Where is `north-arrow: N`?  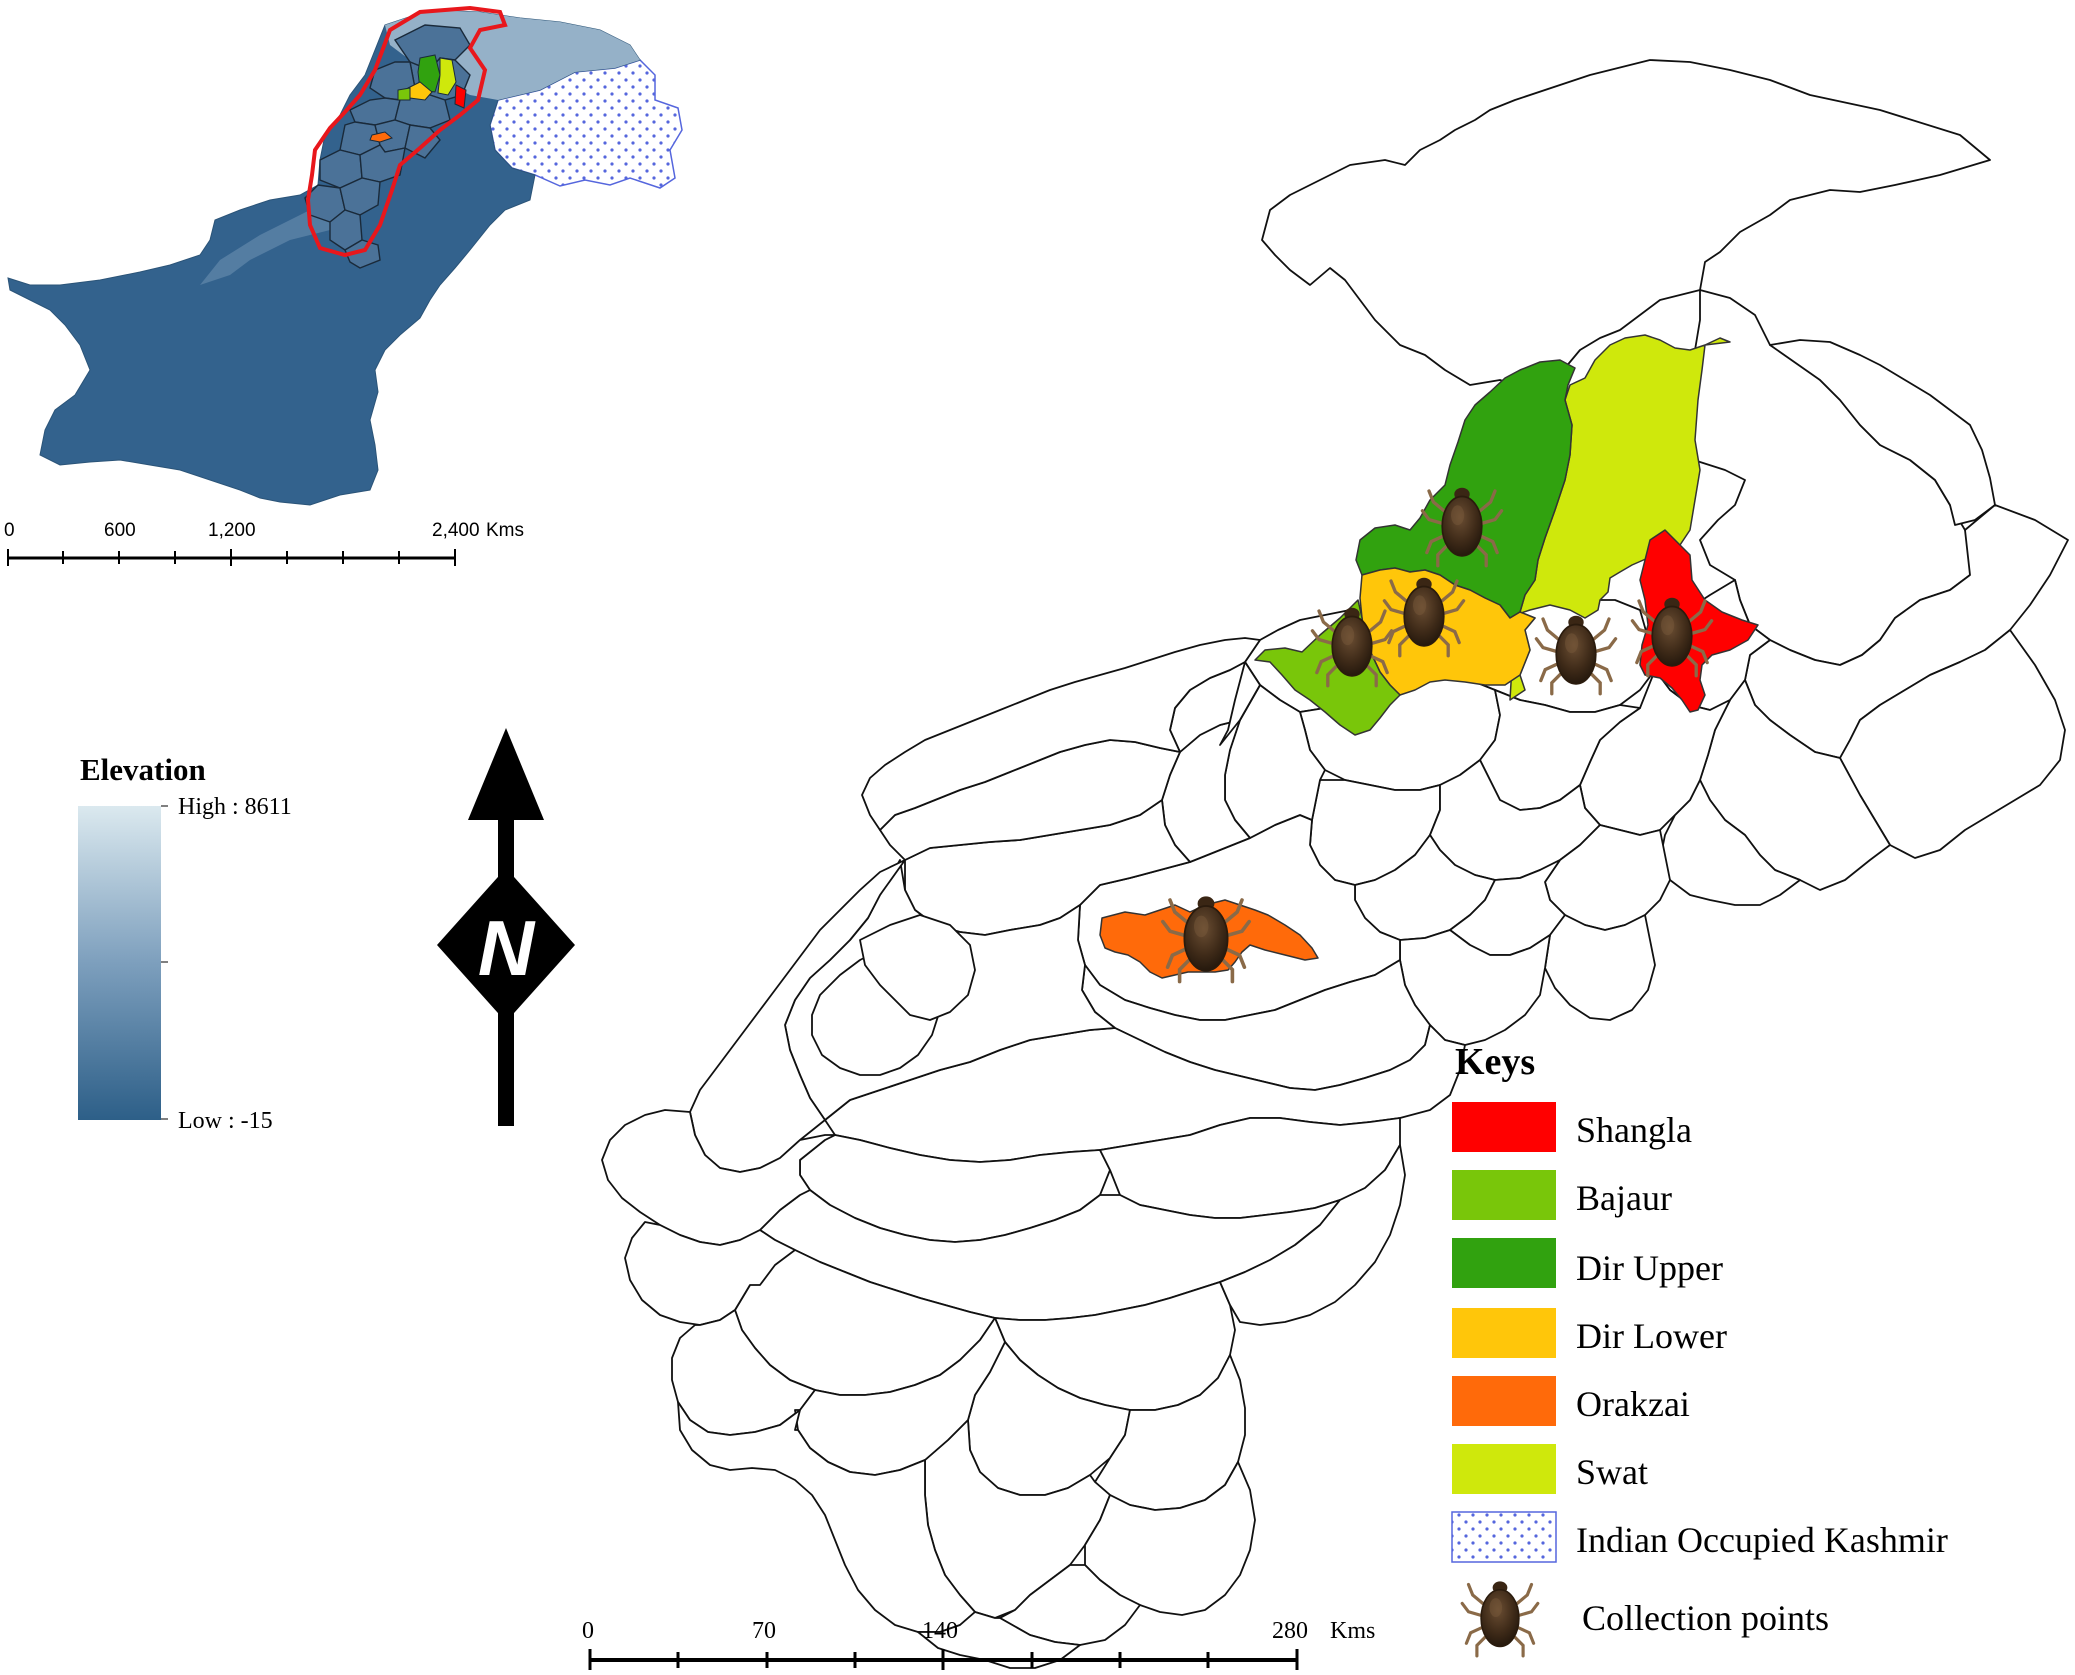
north-arrow: N is located at coordinates (506, 927).